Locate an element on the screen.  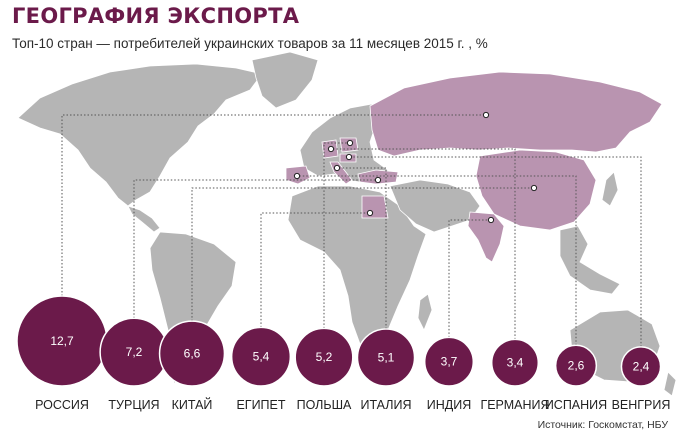
value-label-poland: 5,2 is located at coordinates (324, 357).